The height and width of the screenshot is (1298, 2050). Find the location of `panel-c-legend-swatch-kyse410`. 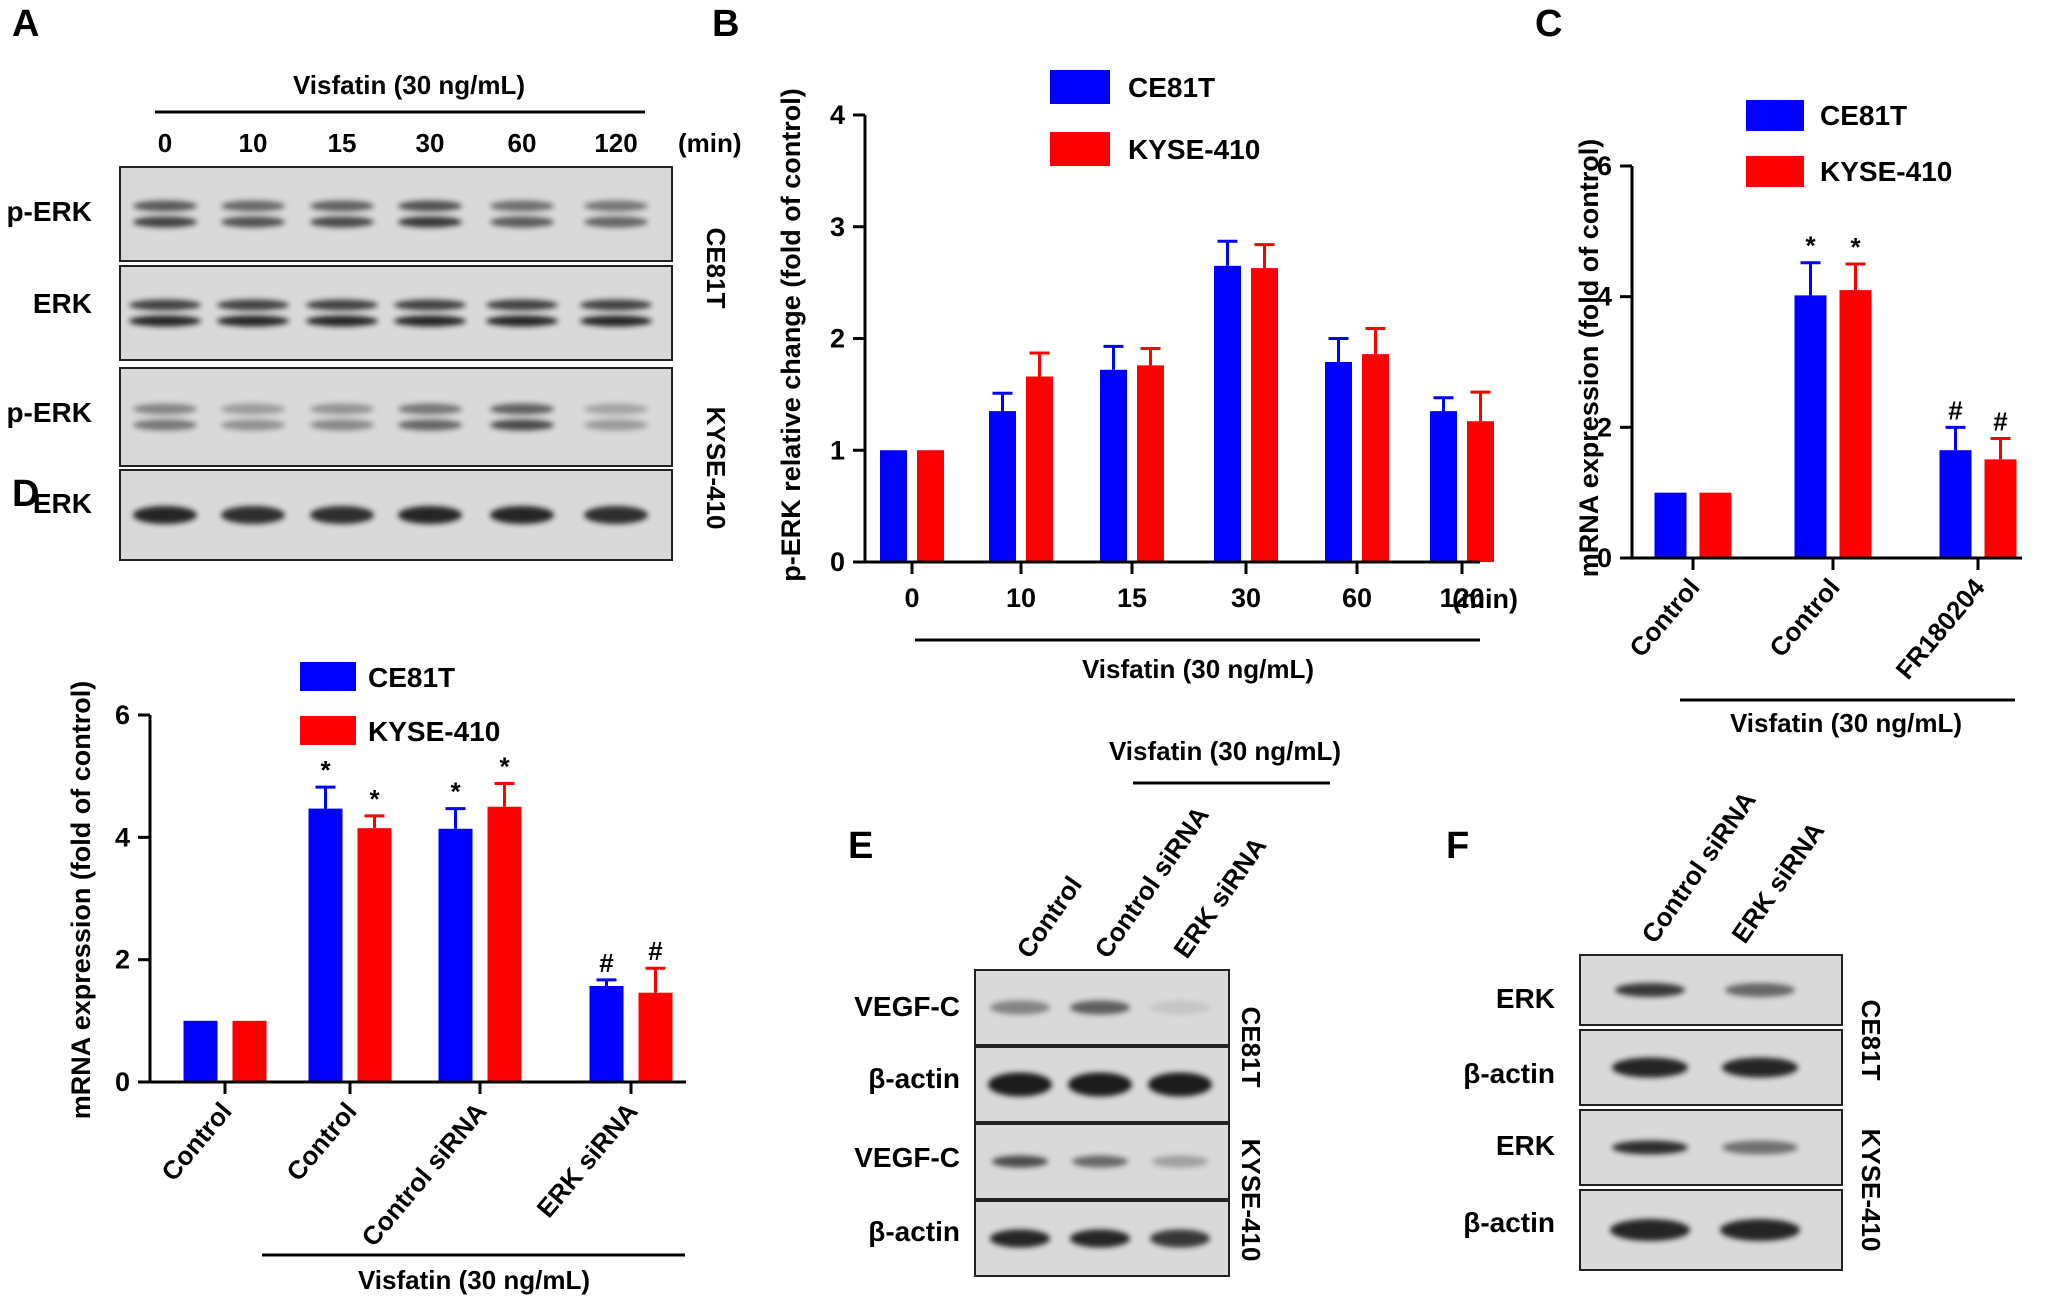

panel-c-legend-swatch-kyse410 is located at coordinates (1775, 171).